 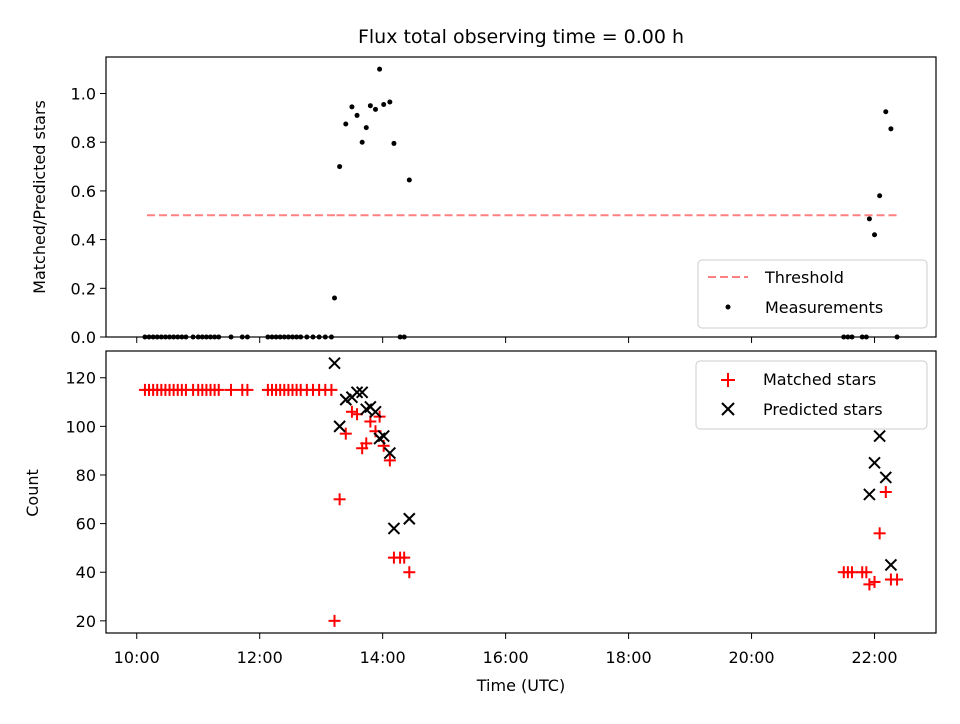 I want to click on top-y-tick-label-2: 0.4, so click(x=83, y=240).